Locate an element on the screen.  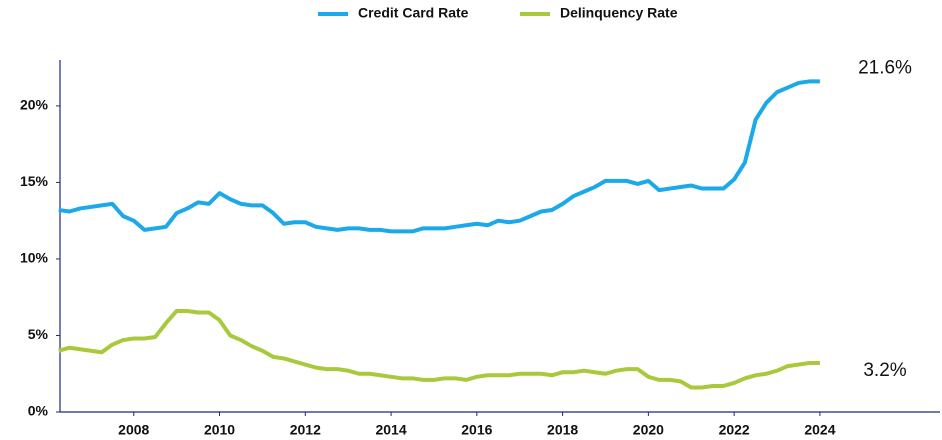
x-tick-label: 2016 is located at coordinates (476, 430).